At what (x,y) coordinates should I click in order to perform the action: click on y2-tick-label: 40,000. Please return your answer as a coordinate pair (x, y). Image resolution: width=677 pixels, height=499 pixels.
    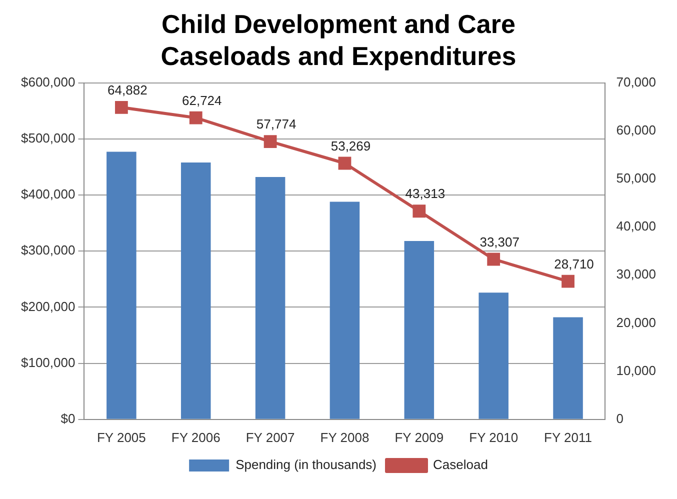
    Looking at the image, I should click on (636, 226).